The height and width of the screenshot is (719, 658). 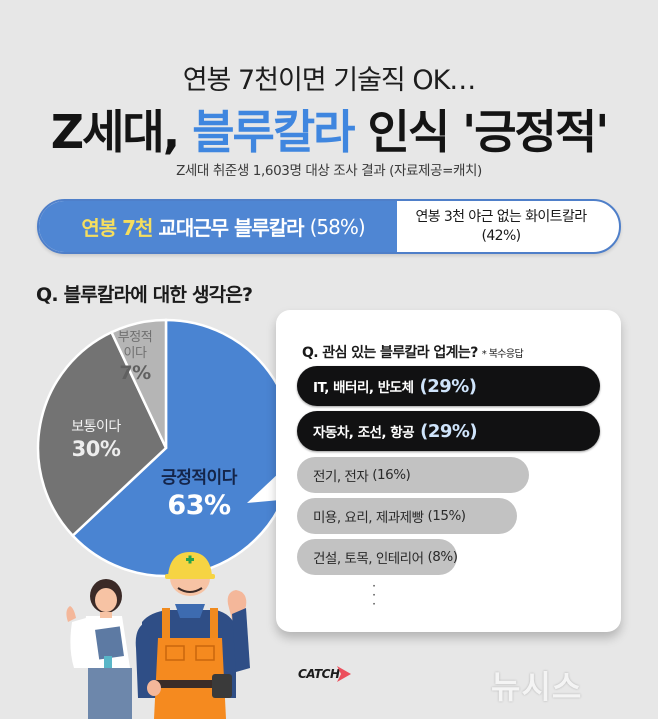 What do you see at coordinates (135, 337) in the screenshot?
I see `pie-label-negative-line1: 부정적` at bounding box center [135, 337].